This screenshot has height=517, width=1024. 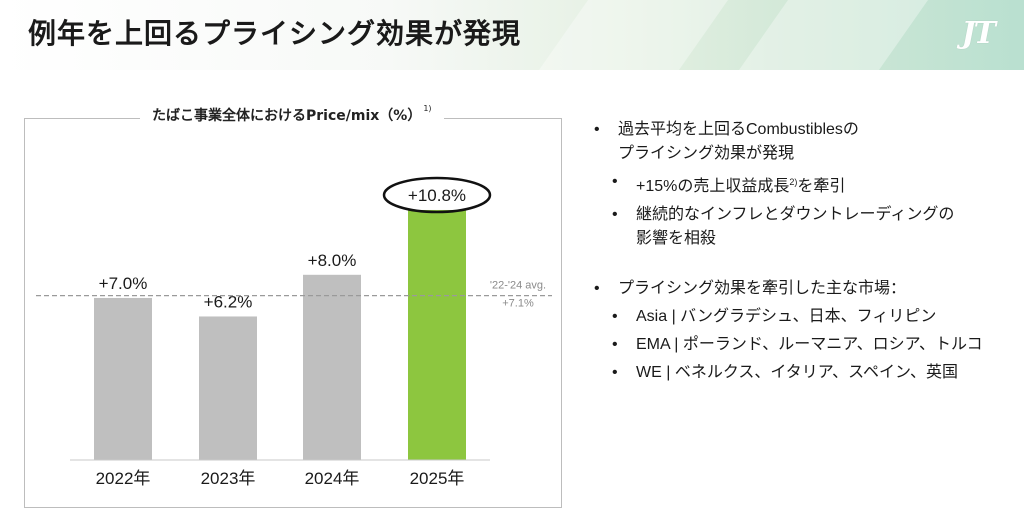 What do you see at coordinates (228, 388) in the screenshot?
I see `bar-2023年` at bounding box center [228, 388].